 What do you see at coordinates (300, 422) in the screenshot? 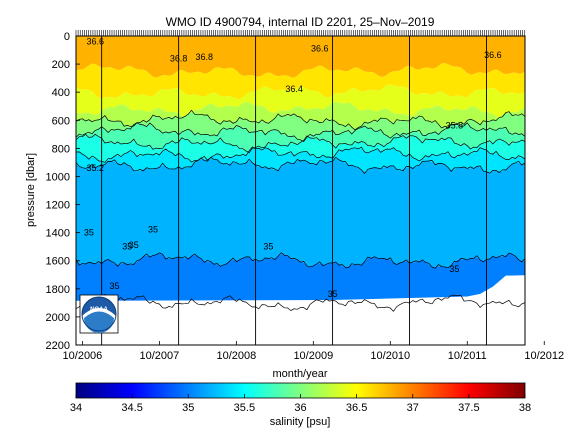
I see `colorbar-label: salinity [psu]` at bounding box center [300, 422].